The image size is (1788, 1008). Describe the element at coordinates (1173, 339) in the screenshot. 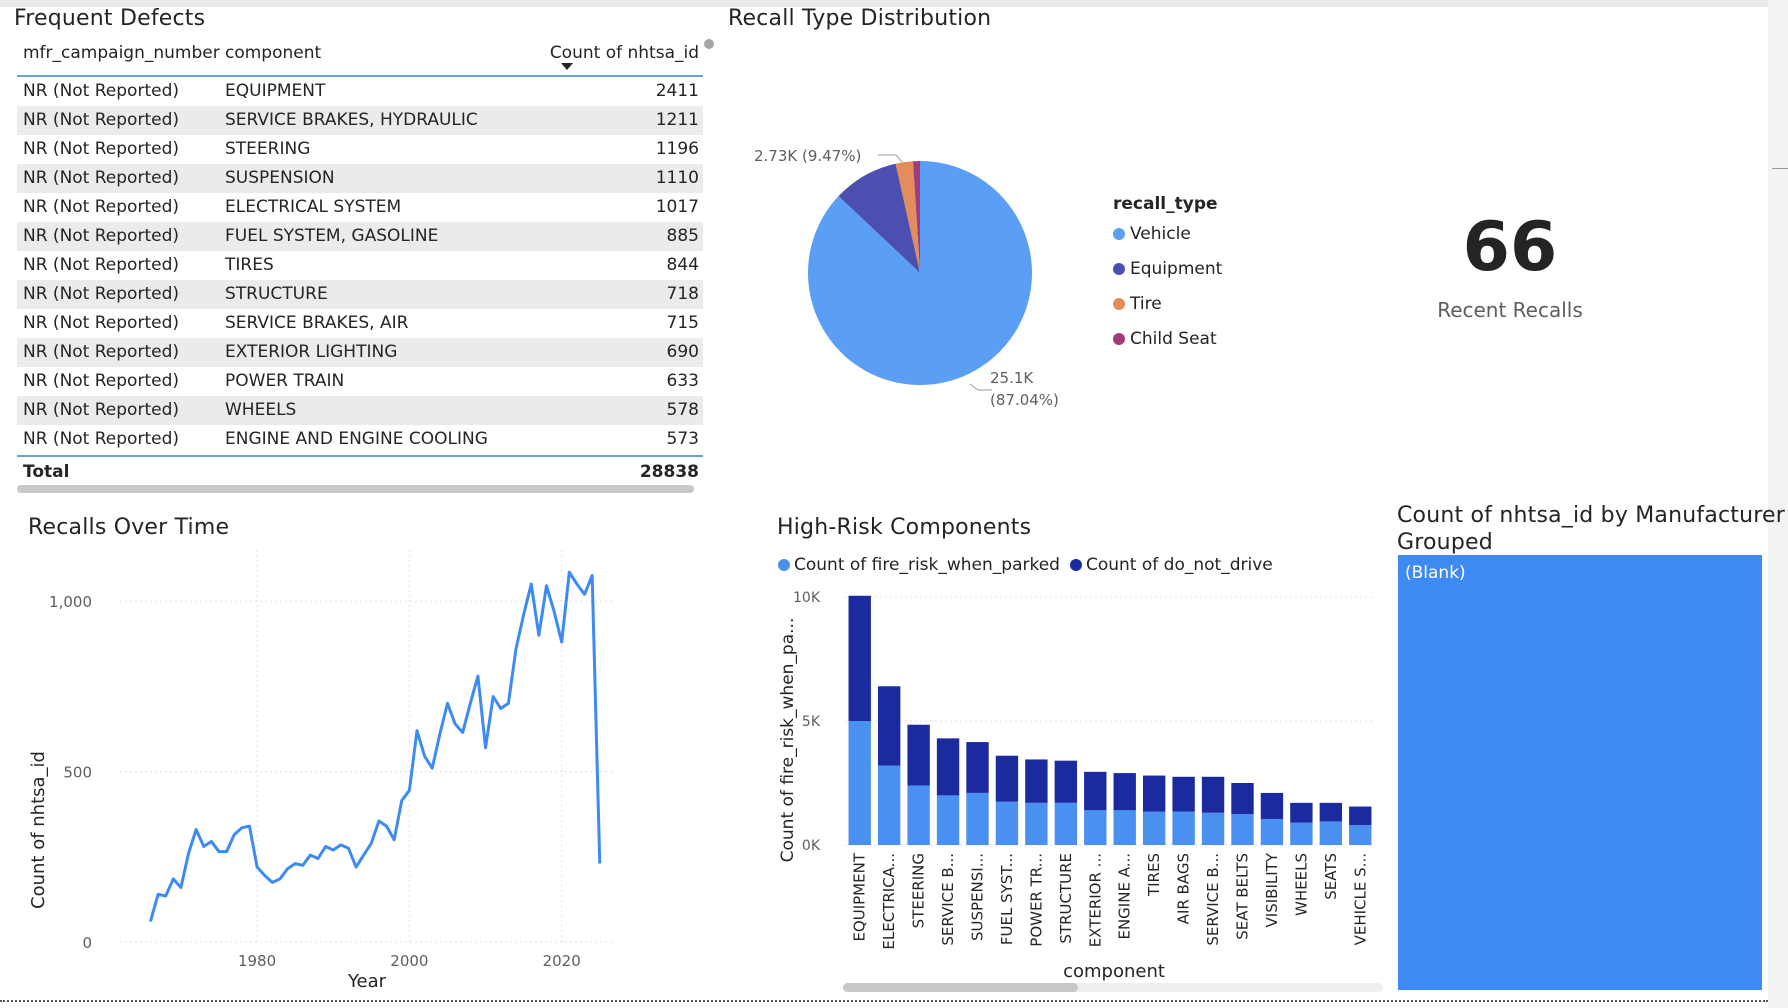

I see `legend-label: Child Seat` at that location.